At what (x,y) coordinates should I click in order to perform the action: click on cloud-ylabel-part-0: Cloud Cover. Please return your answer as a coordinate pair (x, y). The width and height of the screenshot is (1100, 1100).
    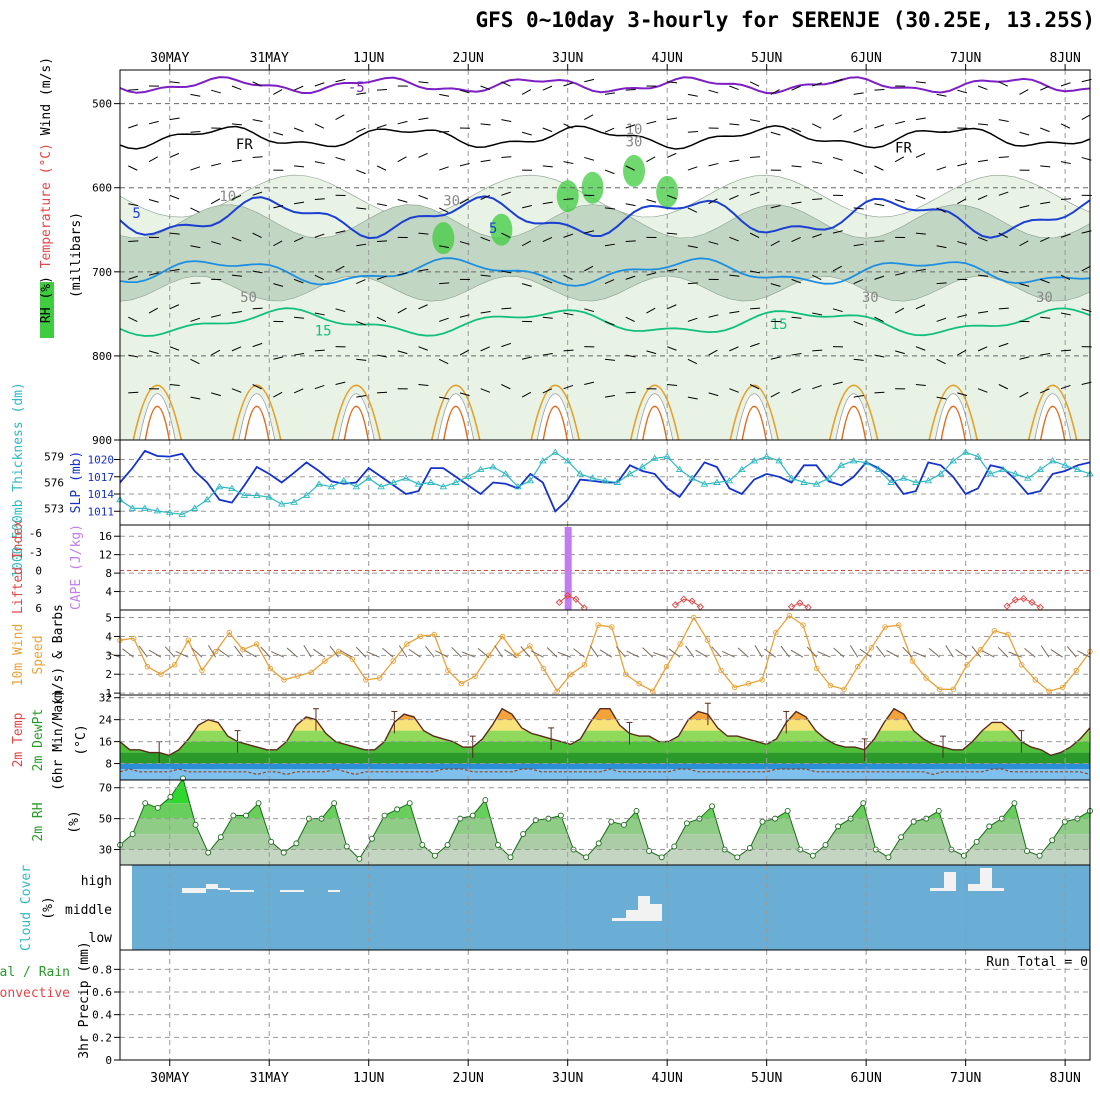
    Looking at the image, I should click on (26, 908).